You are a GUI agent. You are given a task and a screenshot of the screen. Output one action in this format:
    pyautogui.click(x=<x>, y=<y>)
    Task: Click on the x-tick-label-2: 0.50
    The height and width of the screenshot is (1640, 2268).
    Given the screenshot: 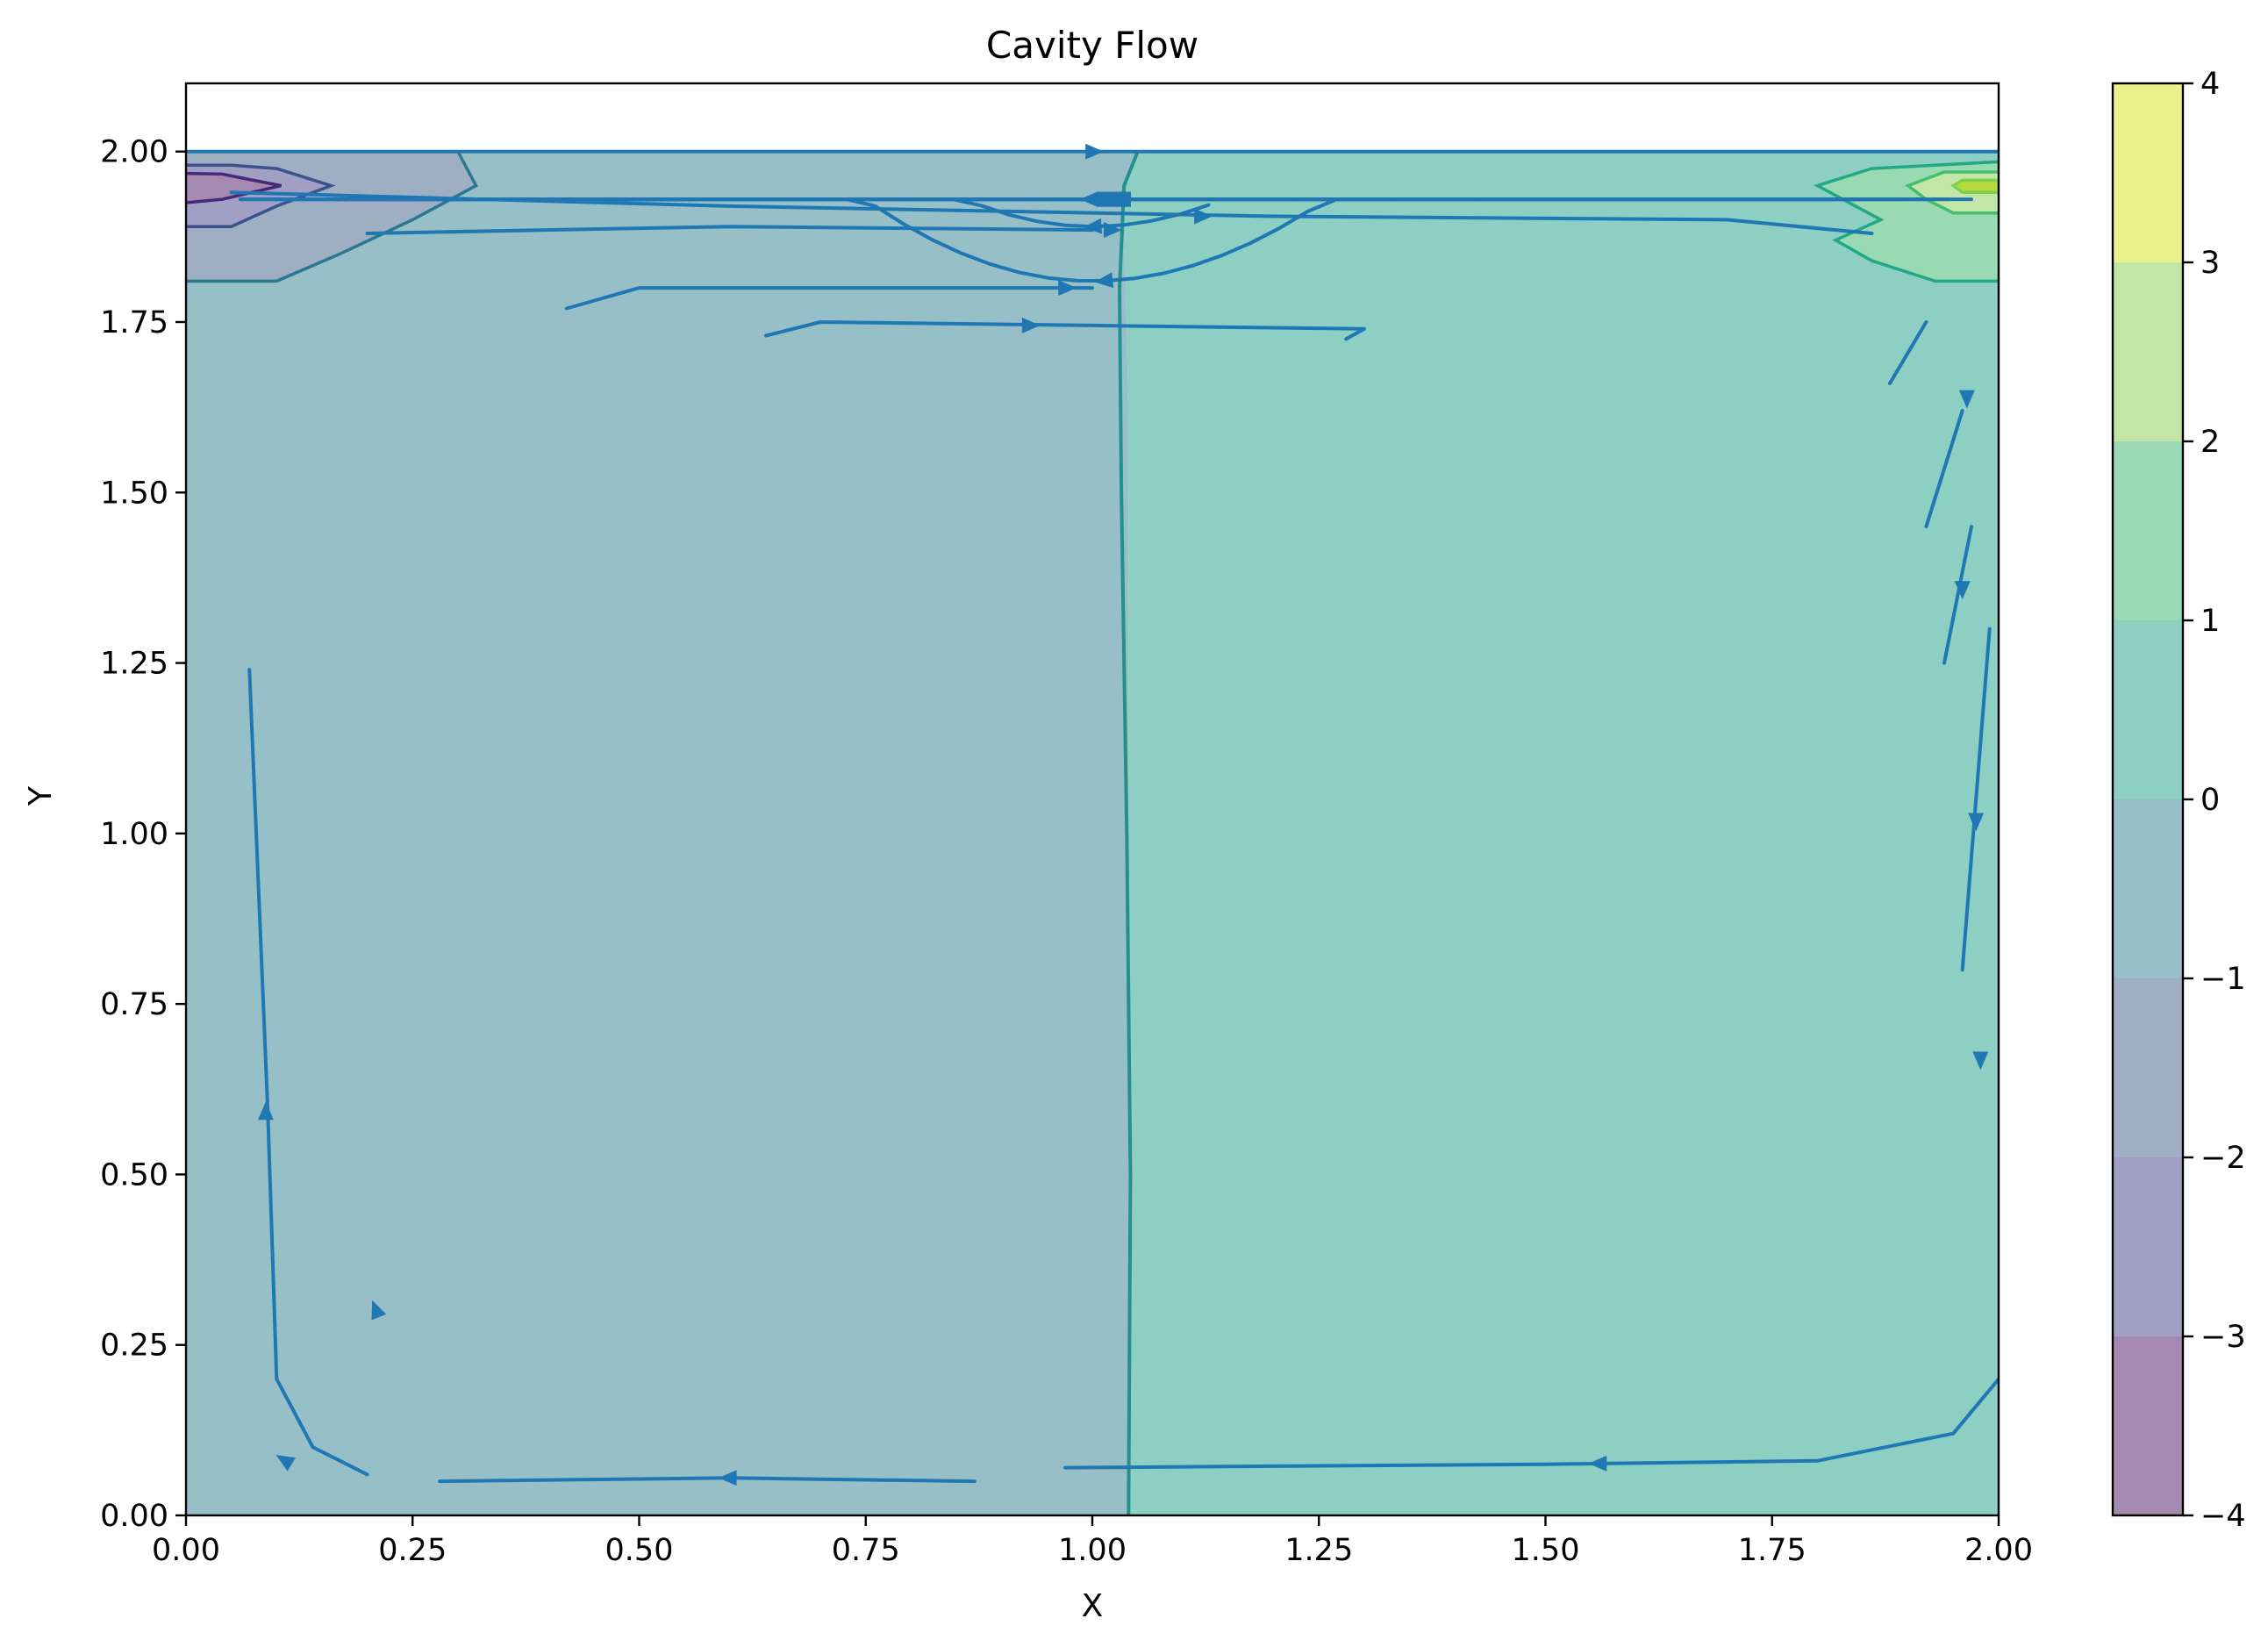 What is the action you would take?
    pyautogui.click(x=639, y=1550)
    